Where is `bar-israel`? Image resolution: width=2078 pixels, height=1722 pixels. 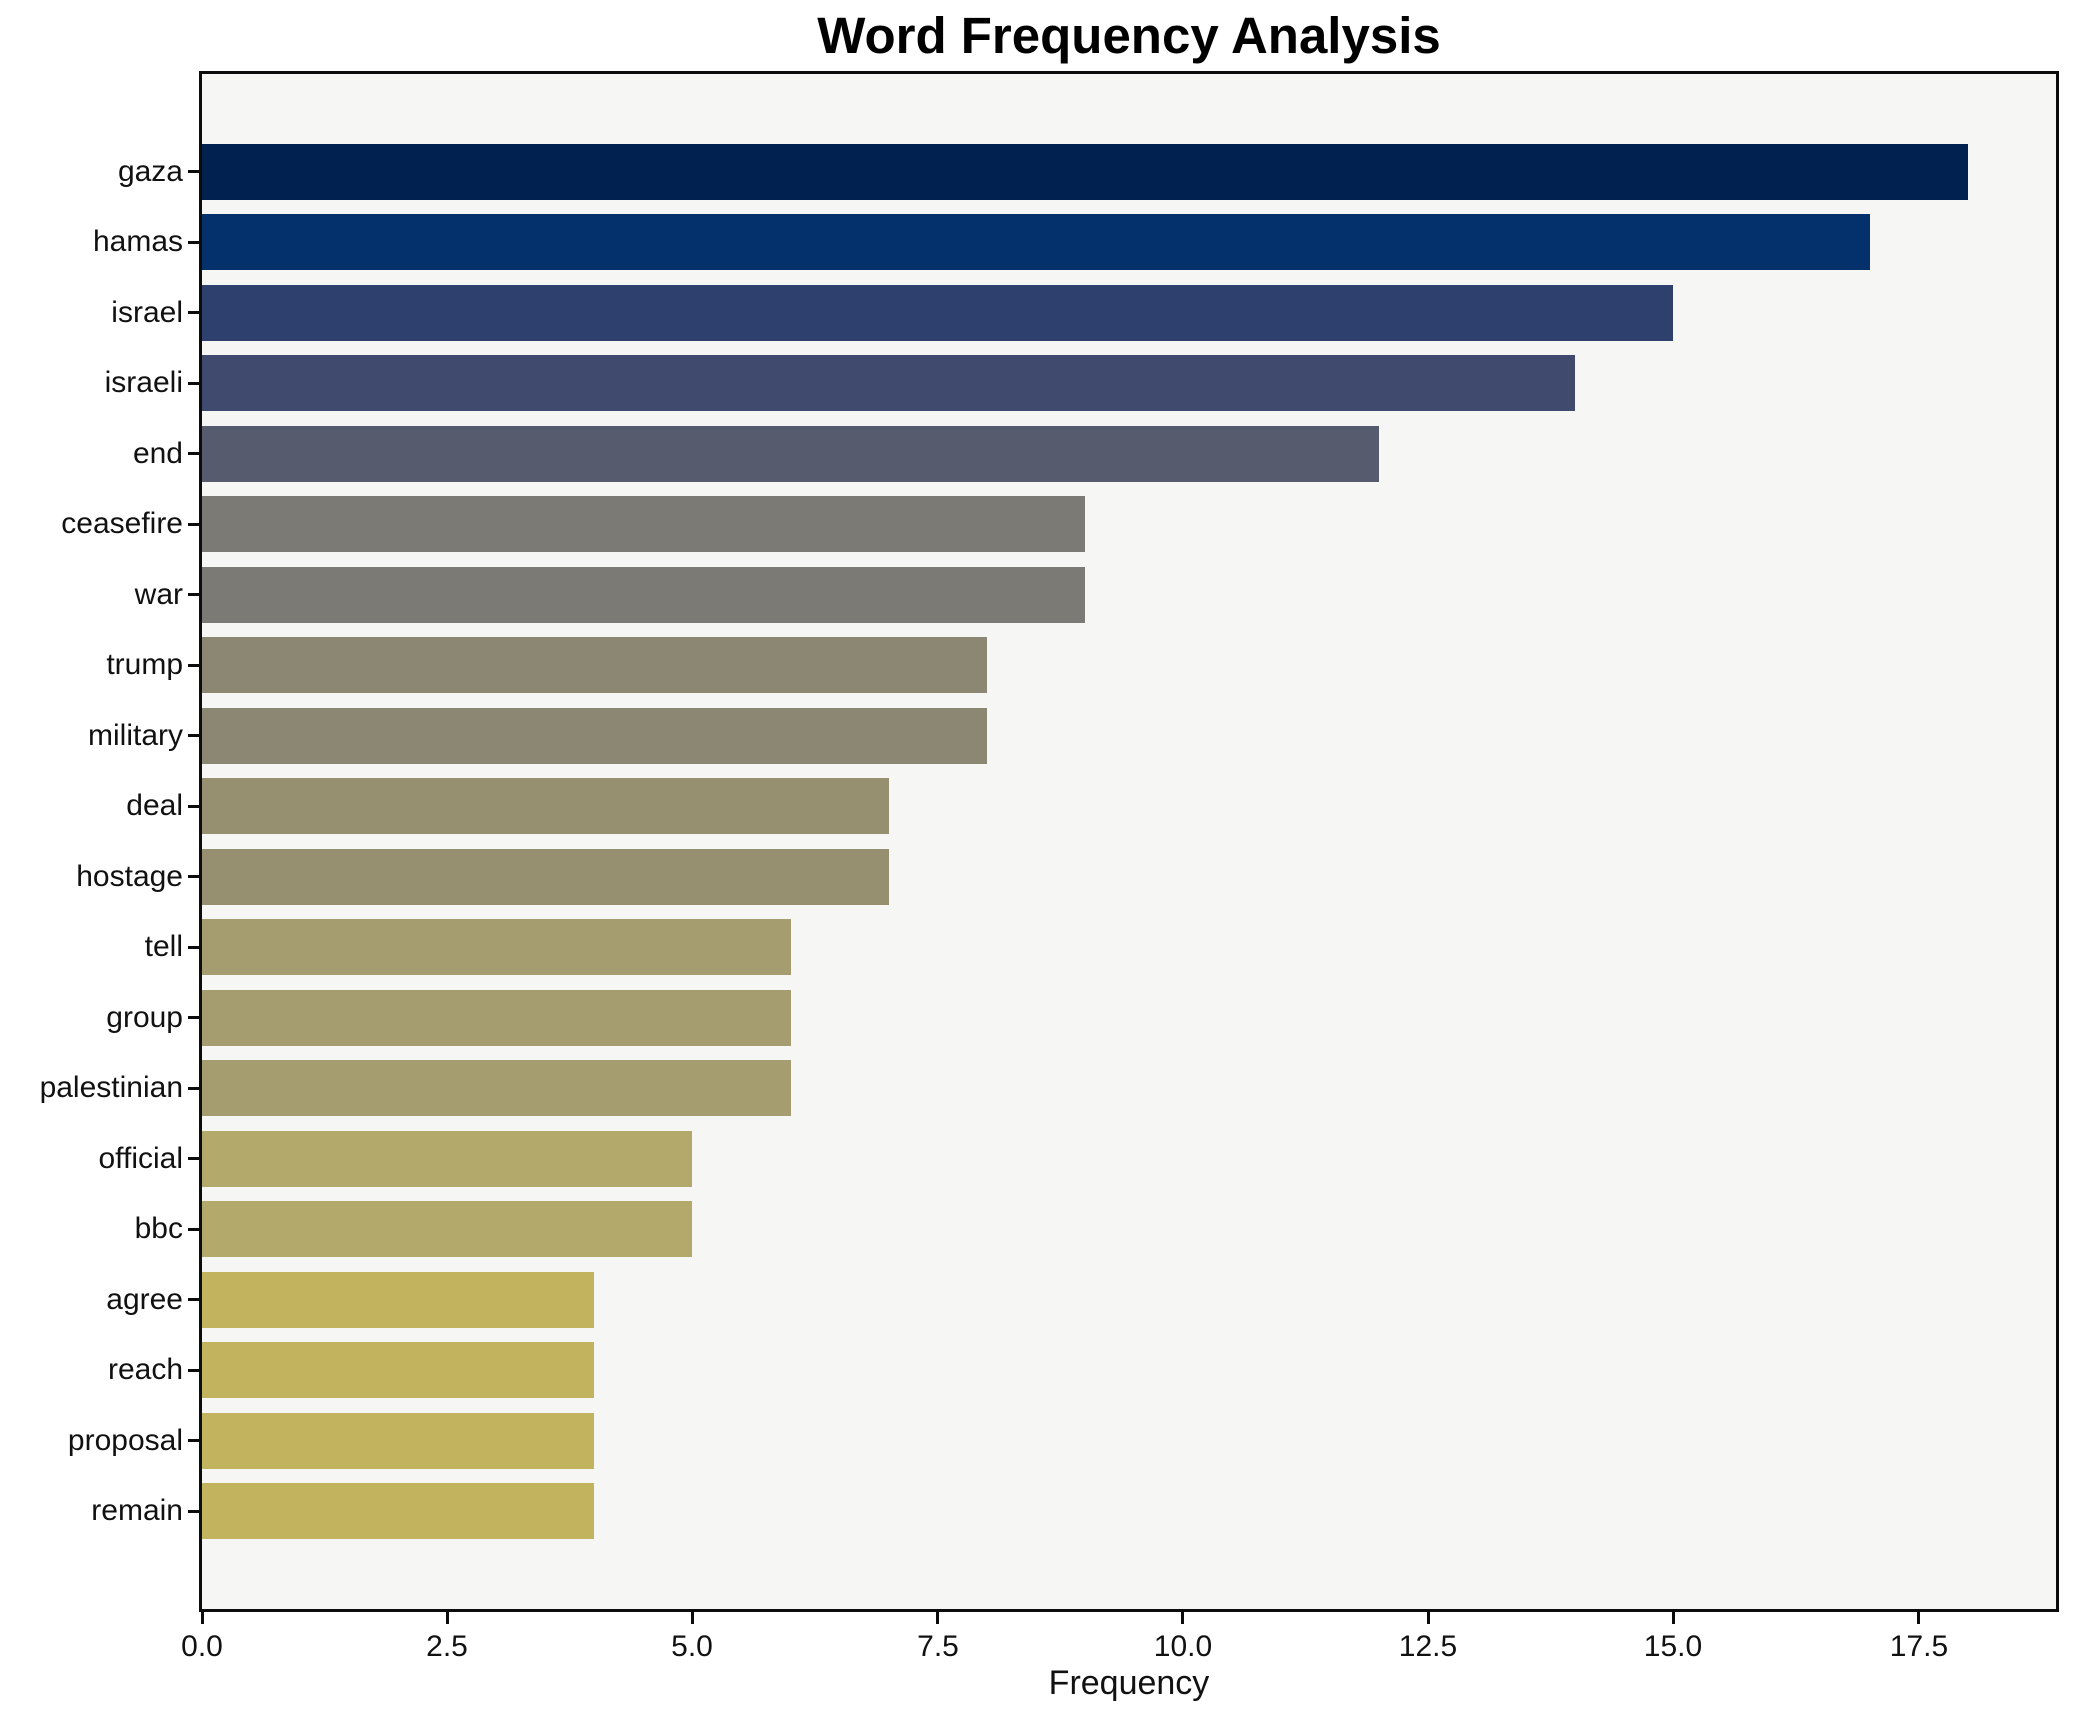
bar-israel is located at coordinates (937, 313).